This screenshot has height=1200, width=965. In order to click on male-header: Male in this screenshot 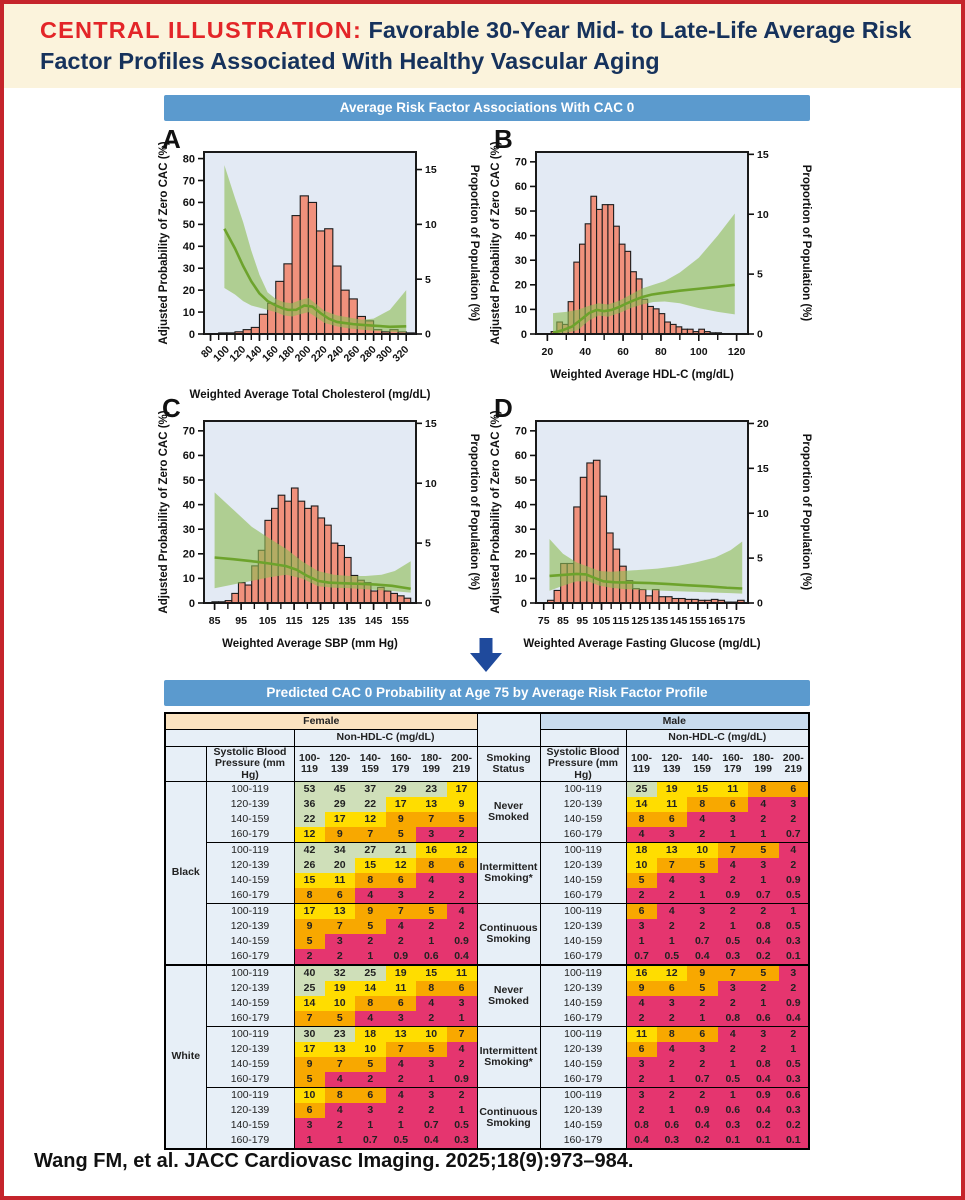, I will do `click(674, 721)`.